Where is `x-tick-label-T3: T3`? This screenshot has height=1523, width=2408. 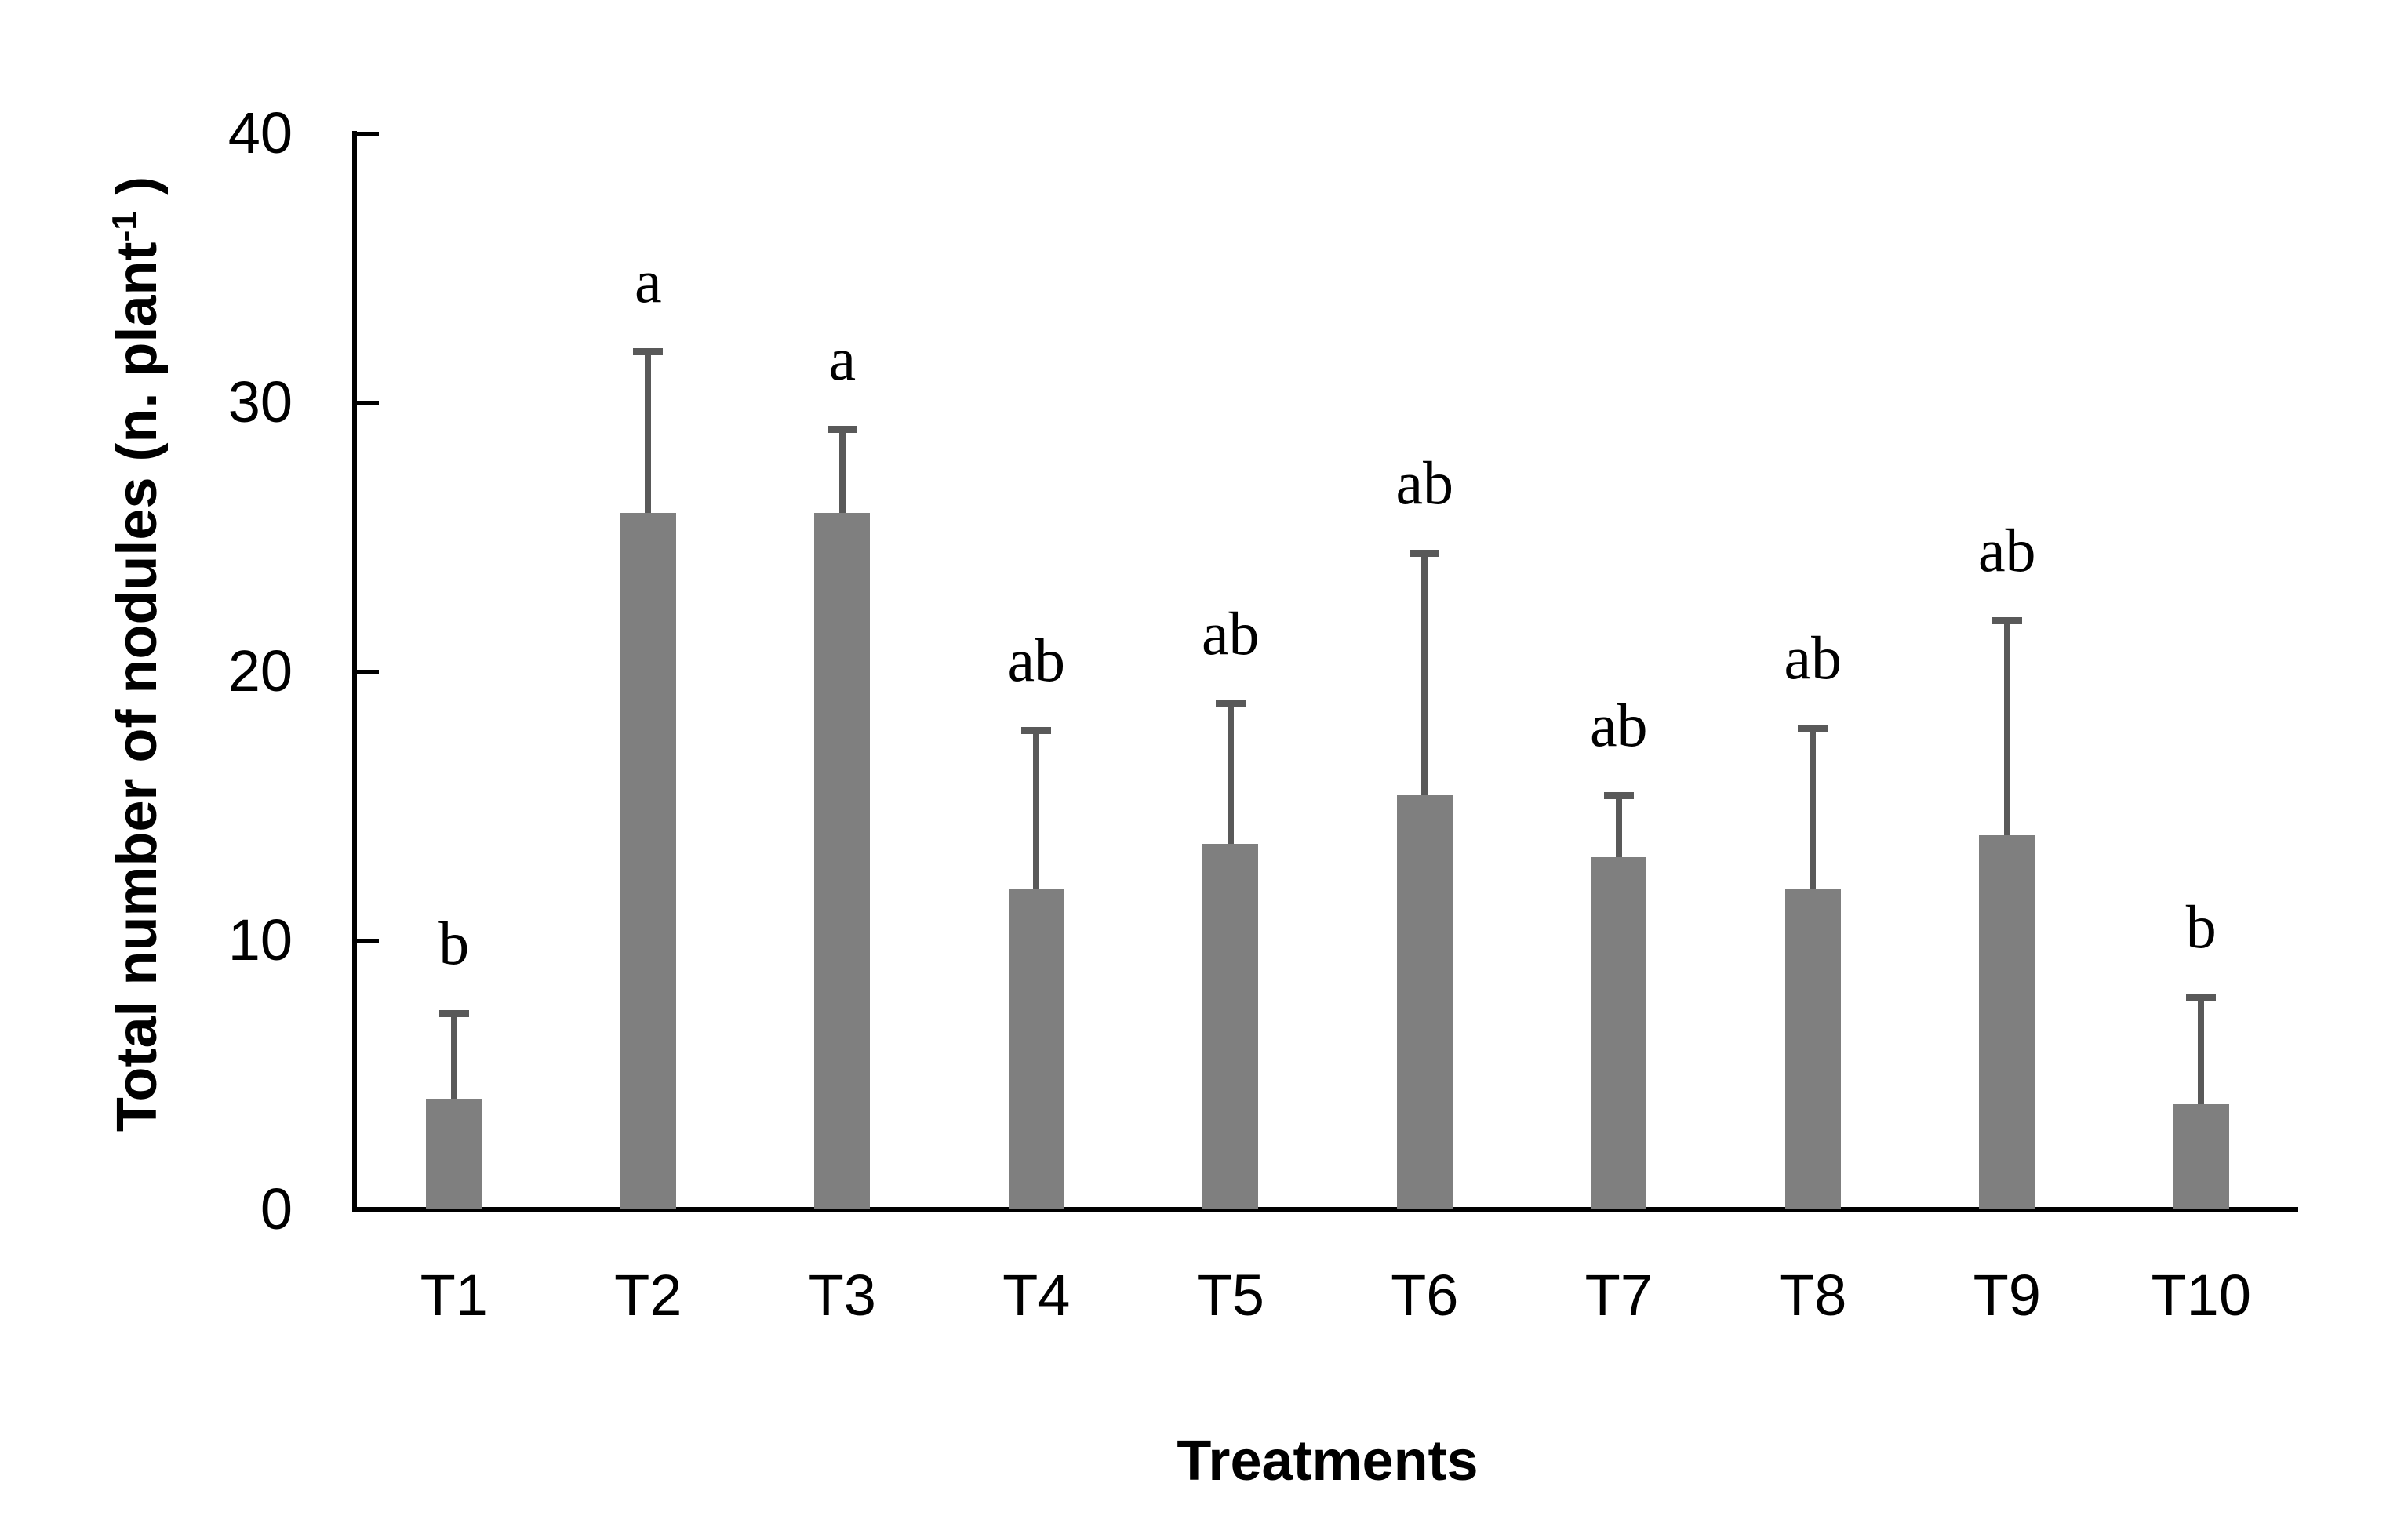 x-tick-label-T3: T3 is located at coordinates (842, 1295).